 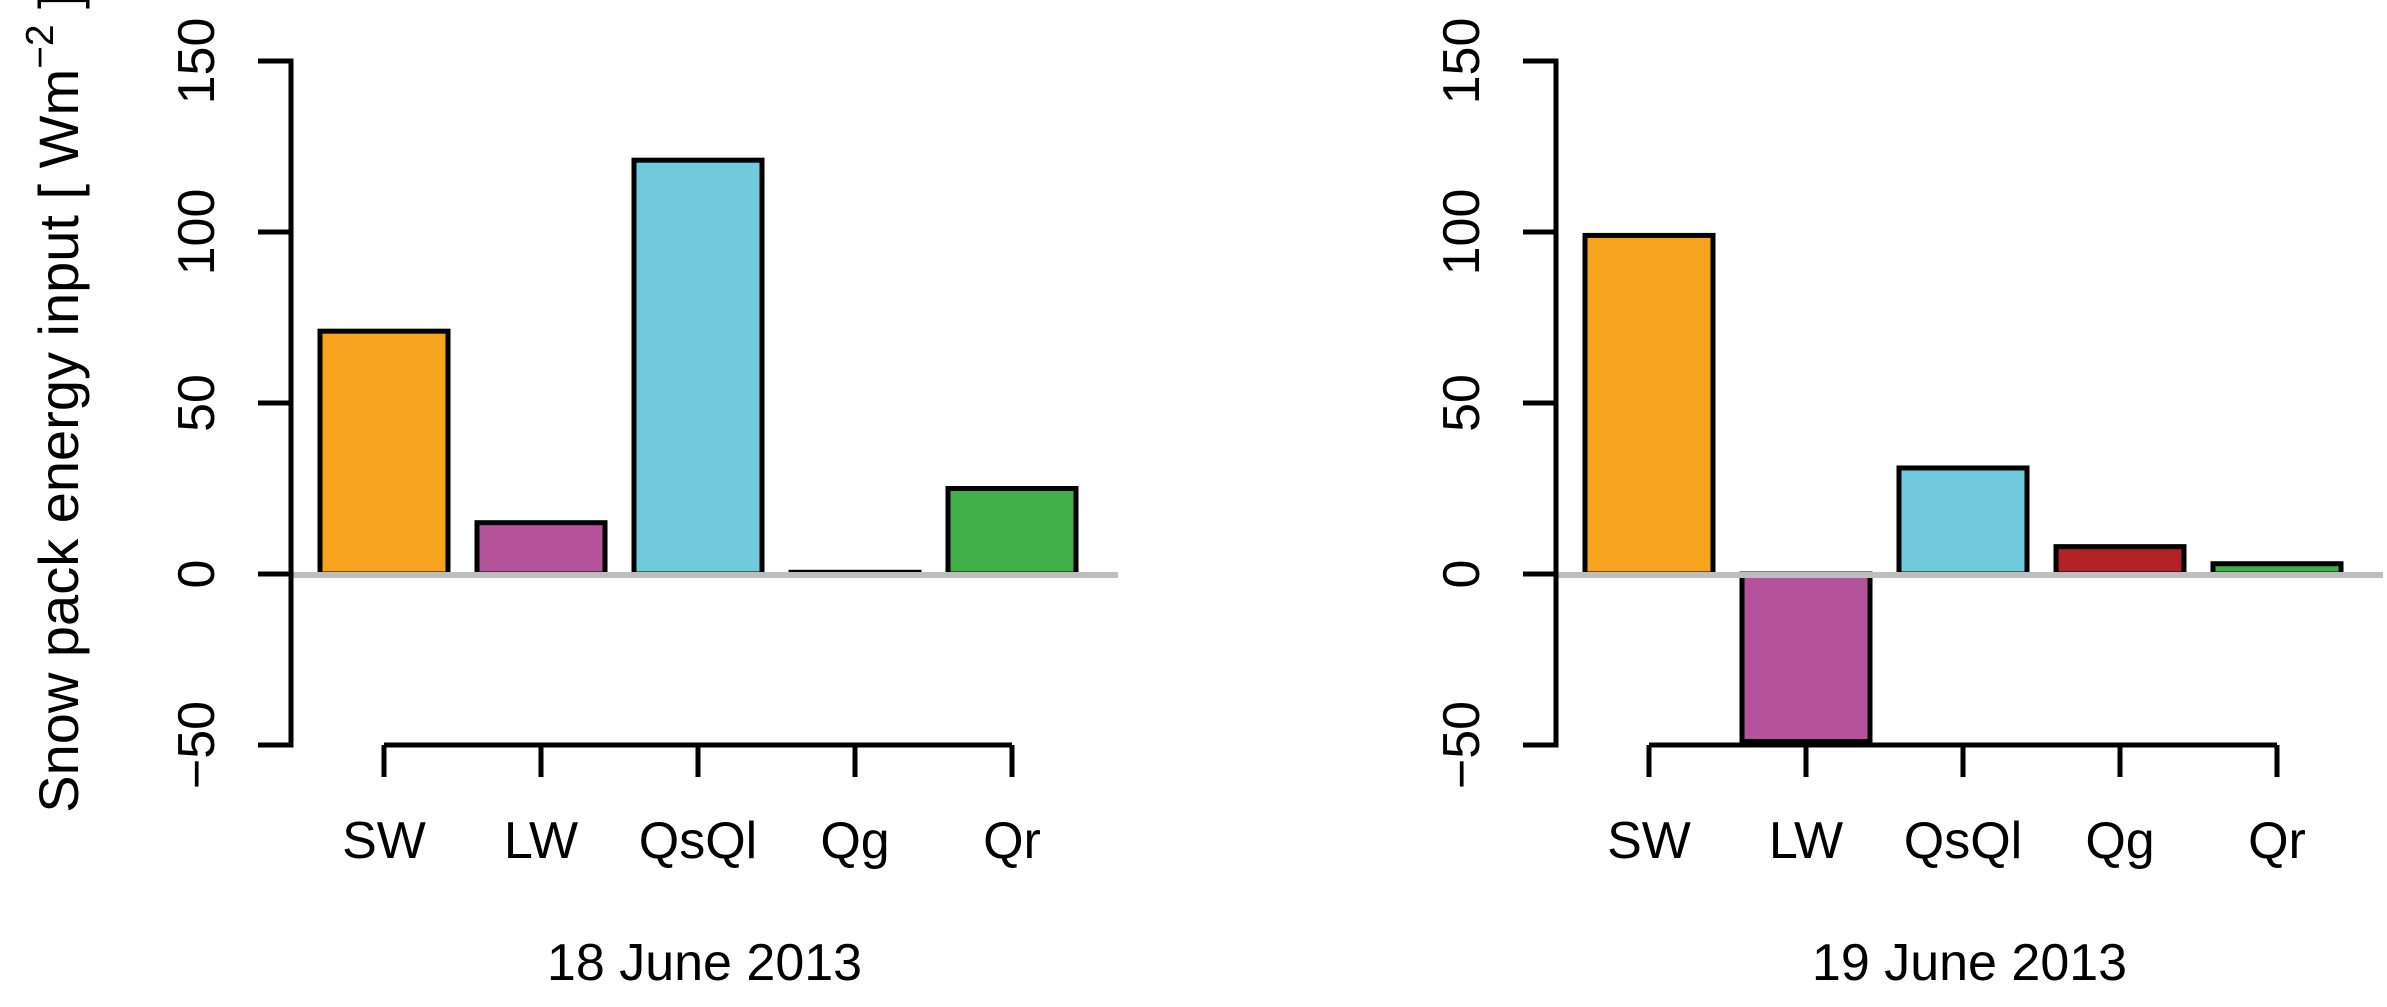 What do you see at coordinates (1969, 963) in the screenshot?
I see `chart-caption: 19 June 2013` at bounding box center [1969, 963].